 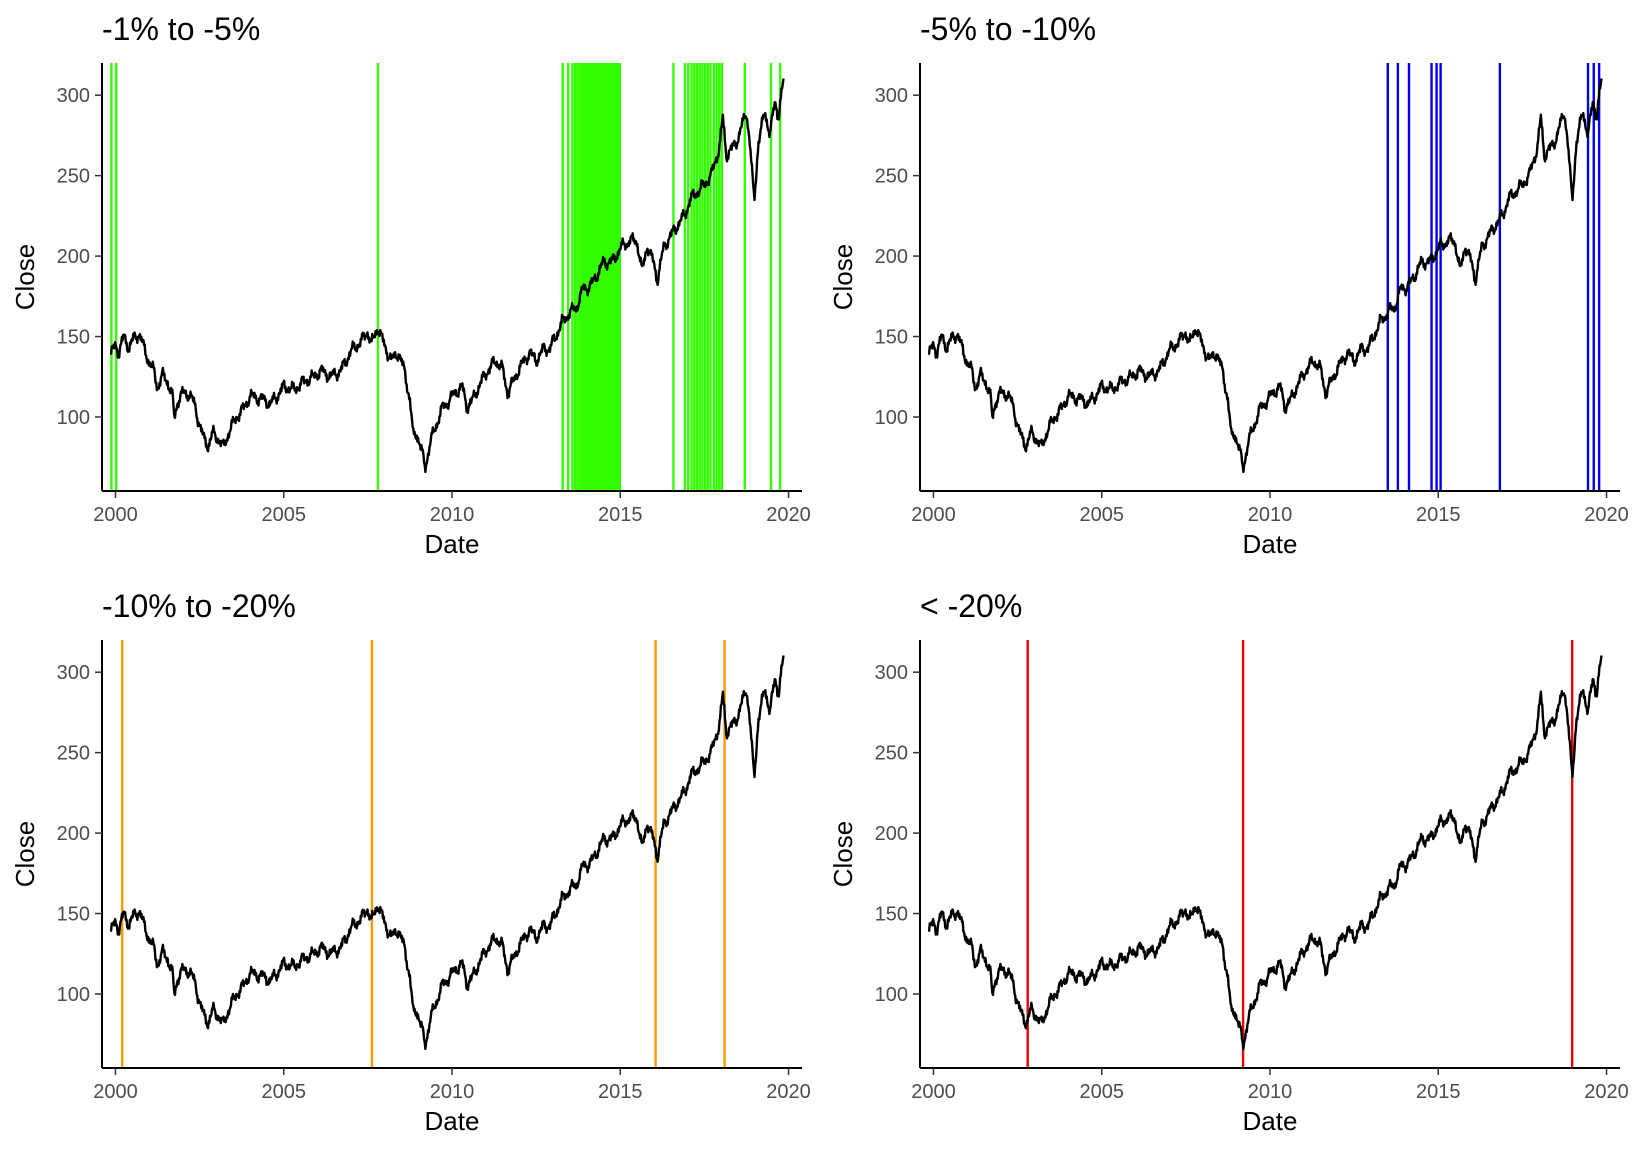 I want to click on chart-title: -10% to -20%, so click(x=199, y=606).